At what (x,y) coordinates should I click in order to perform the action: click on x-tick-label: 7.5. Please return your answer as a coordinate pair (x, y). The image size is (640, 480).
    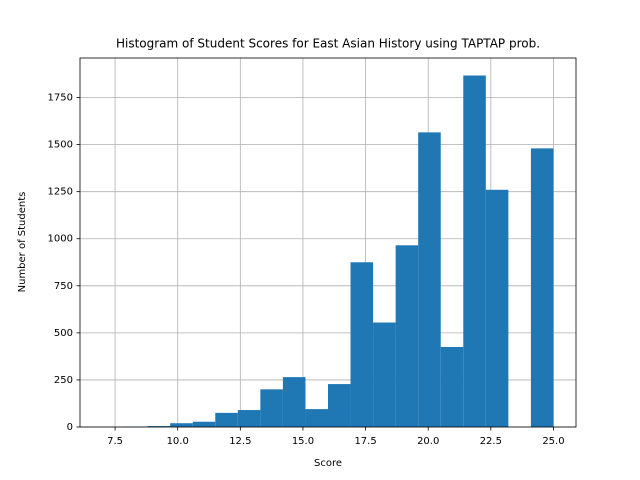
    Looking at the image, I should click on (115, 441).